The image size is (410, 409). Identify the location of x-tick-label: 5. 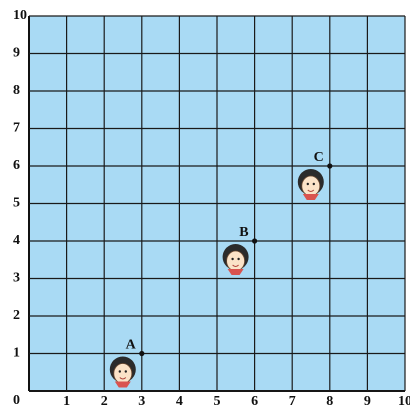
(217, 401).